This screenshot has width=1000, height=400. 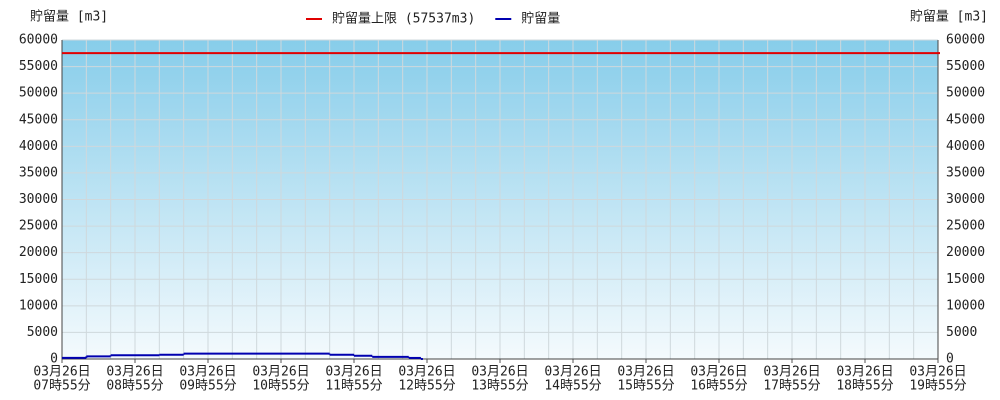 What do you see at coordinates (54, 359) in the screenshot?
I see `y-tick-label: 0` at bounding box center [54, 359].